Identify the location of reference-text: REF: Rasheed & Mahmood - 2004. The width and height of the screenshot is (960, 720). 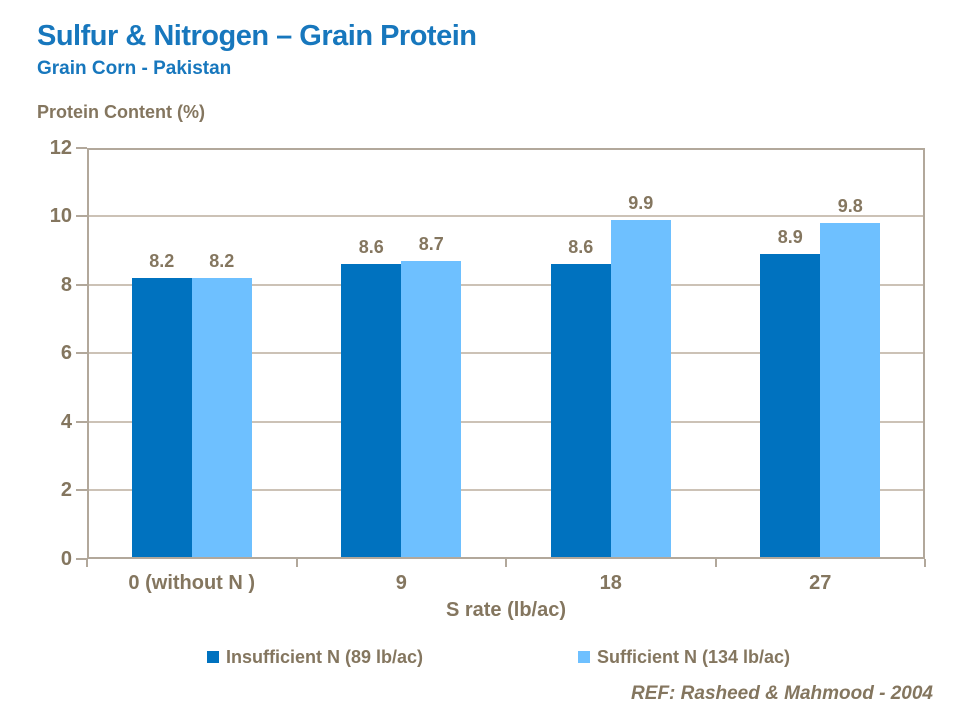
(782, 693).